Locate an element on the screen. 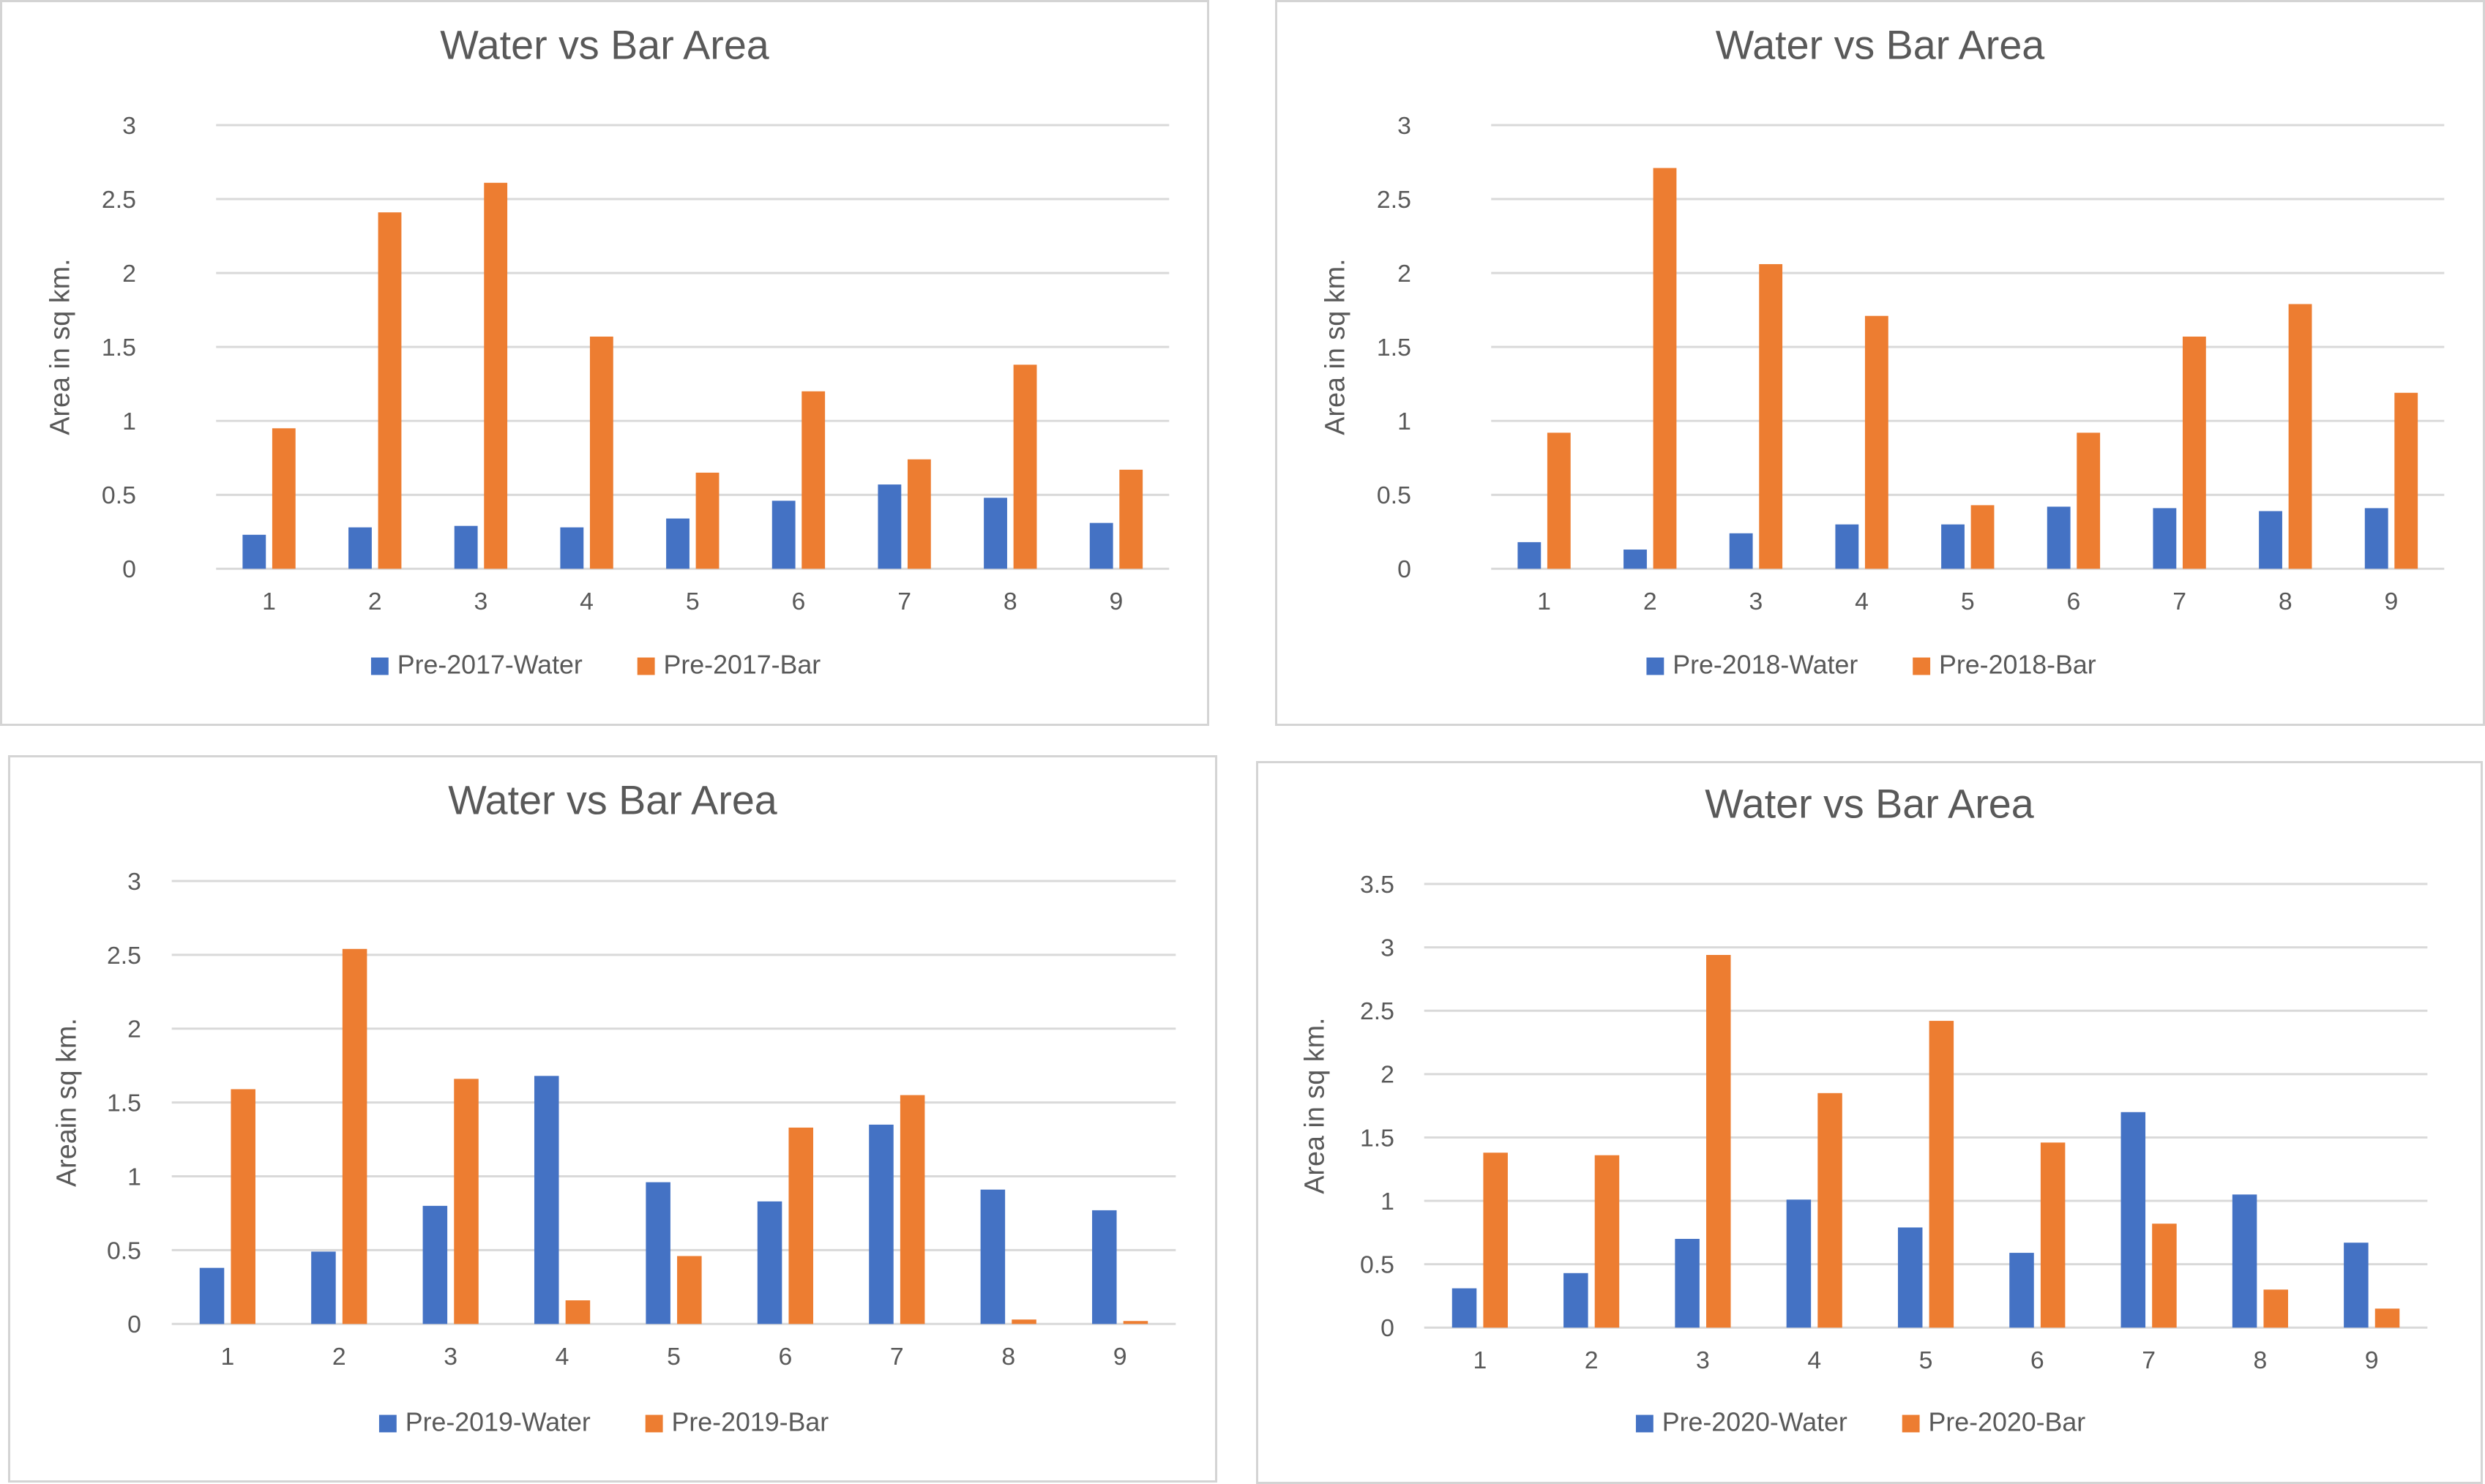 The width and height of the screenshot is (2485, 1484). x-tick-label: 4 is located at coordinates (1814, 1360).